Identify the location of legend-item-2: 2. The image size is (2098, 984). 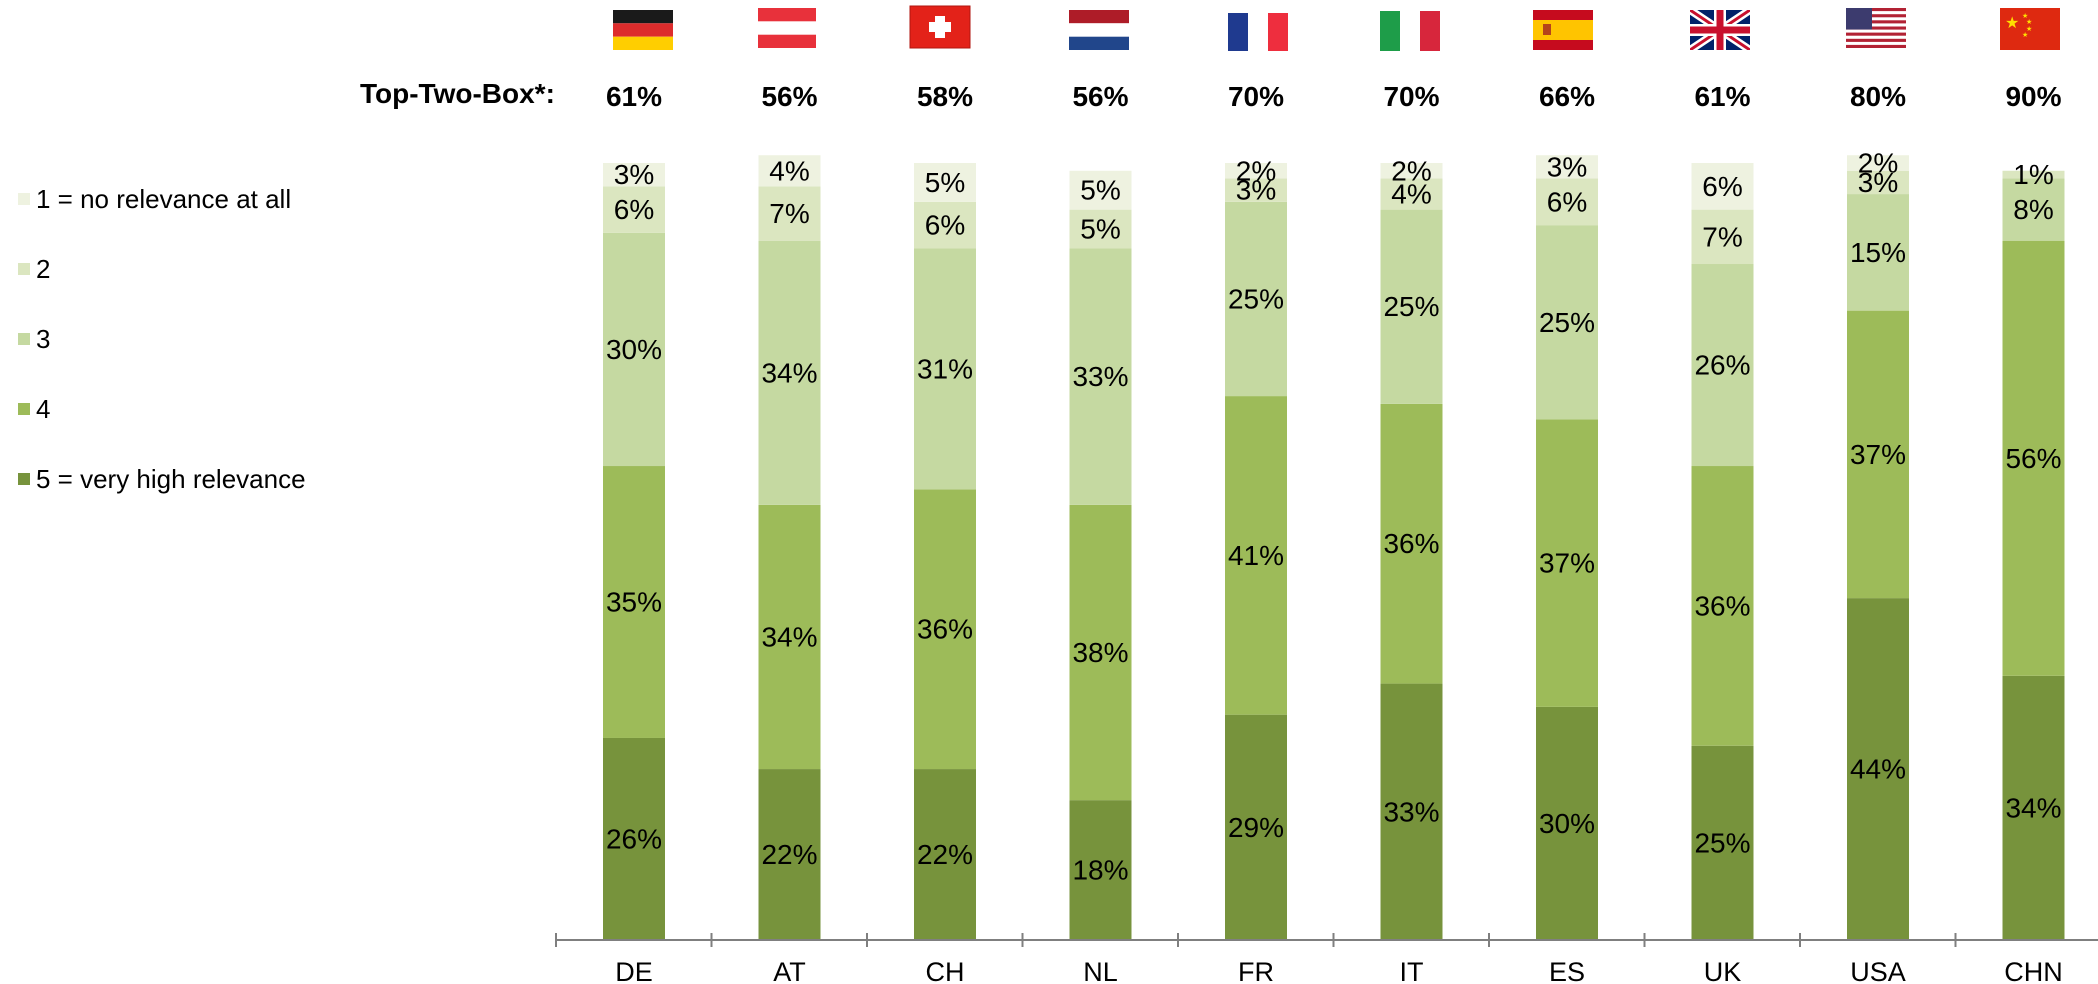
(162, 269).